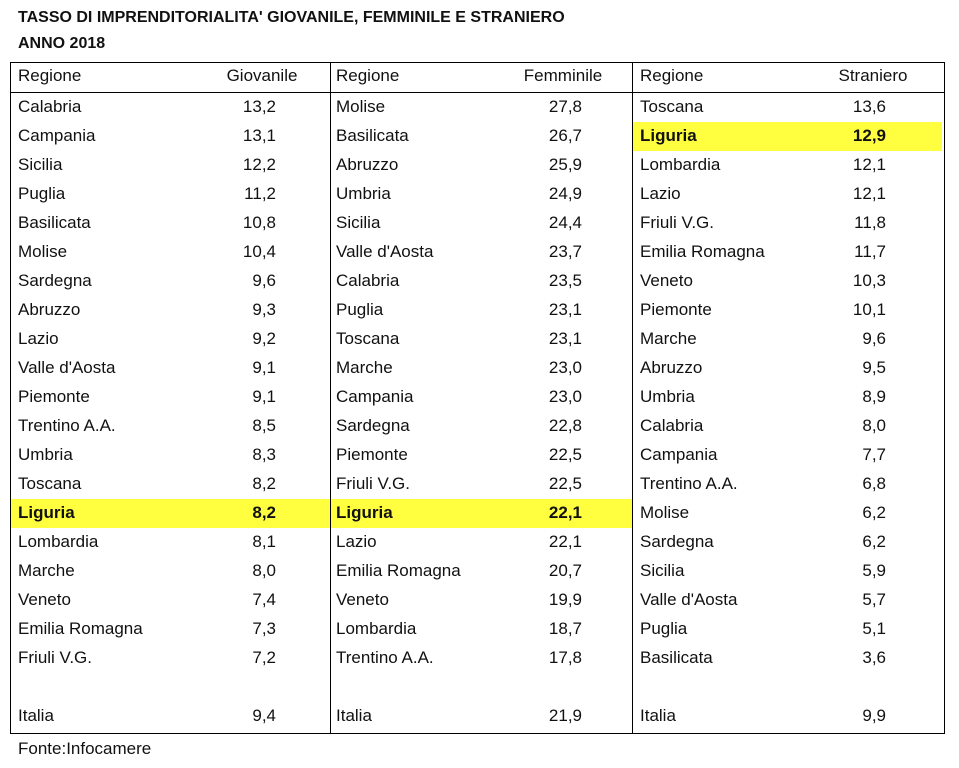 The image size is (959, 768). I want to click on value-cell: 6,8, so click(874, 483).